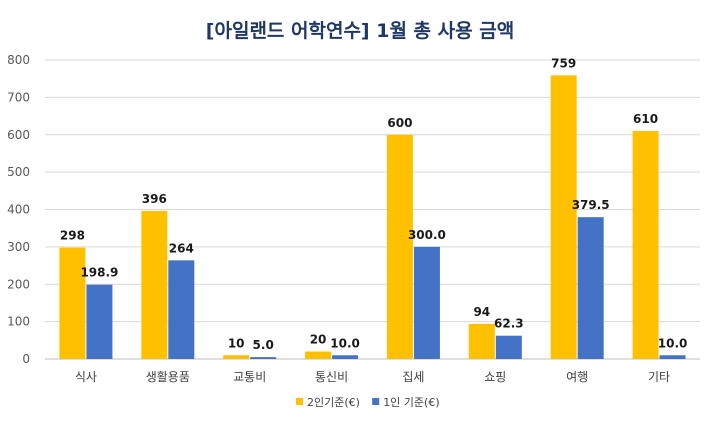 This screenshot has width=720, height=430. I want to click on chart-title: [아일랜드 어학연수] 1월 총 사용 금액, so click(360, 31).